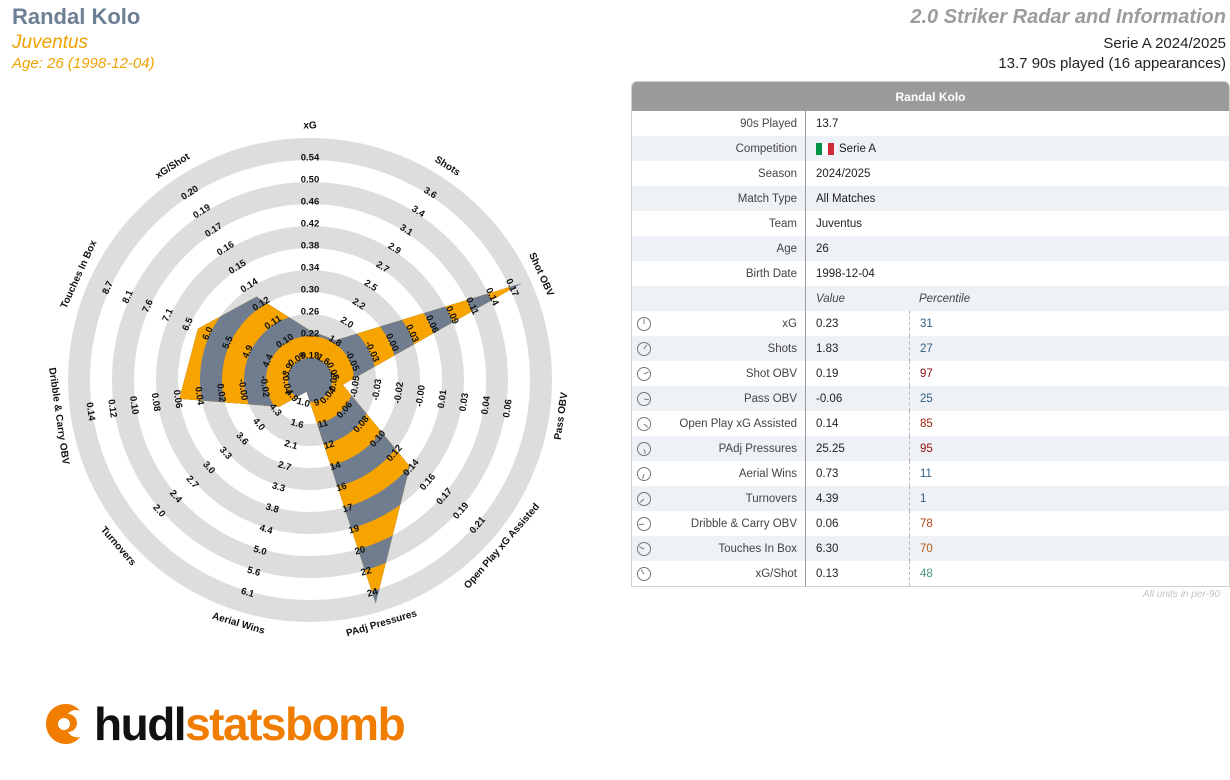  I want to click on info-label: Age, so click(786, 248).